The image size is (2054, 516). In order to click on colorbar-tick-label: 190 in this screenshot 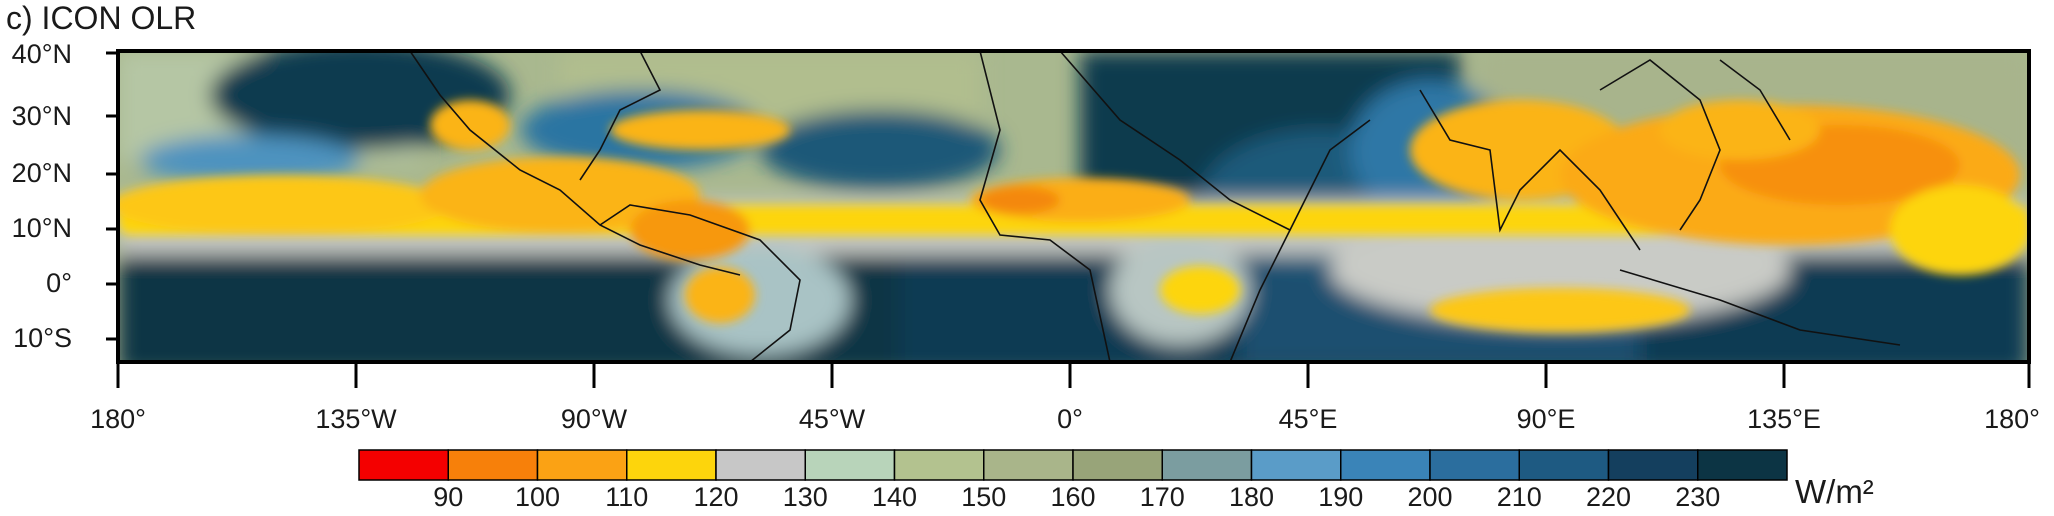, I will do `click(1341, 497)`.